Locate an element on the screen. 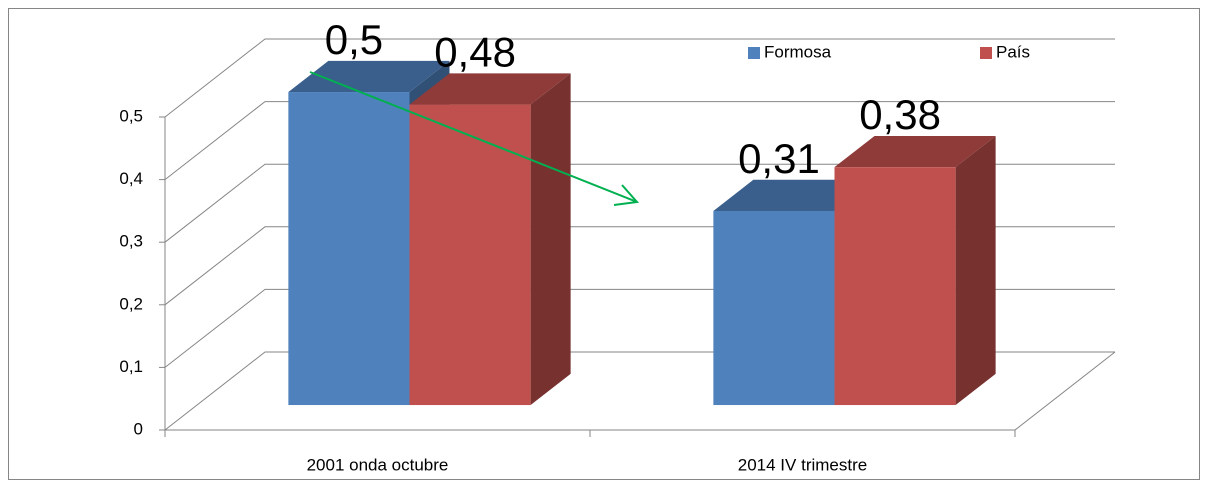 This screenshot has height=492, width=1208. trend-arrow is located at coordinates (474, 138).